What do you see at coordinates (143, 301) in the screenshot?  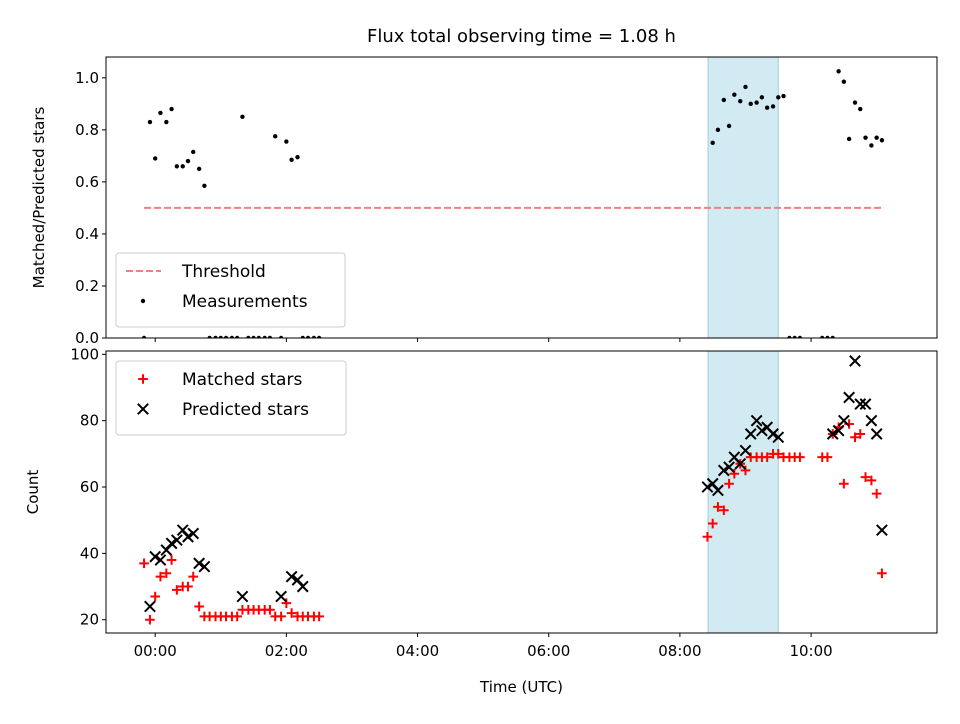 I see `legend-dot-swatch` at bounding box center [143, 301].